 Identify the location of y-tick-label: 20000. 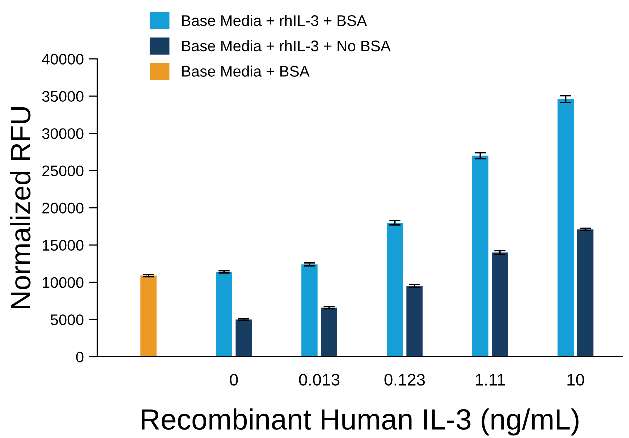
(63, 208).